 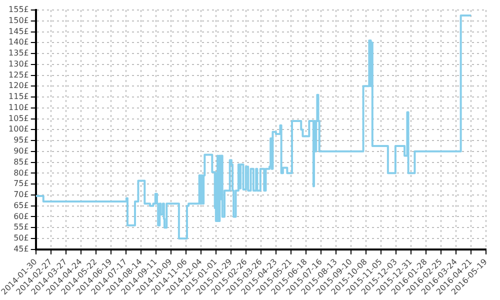 I want to click on y-tick-label: 125£, so click(x=18, y=75).